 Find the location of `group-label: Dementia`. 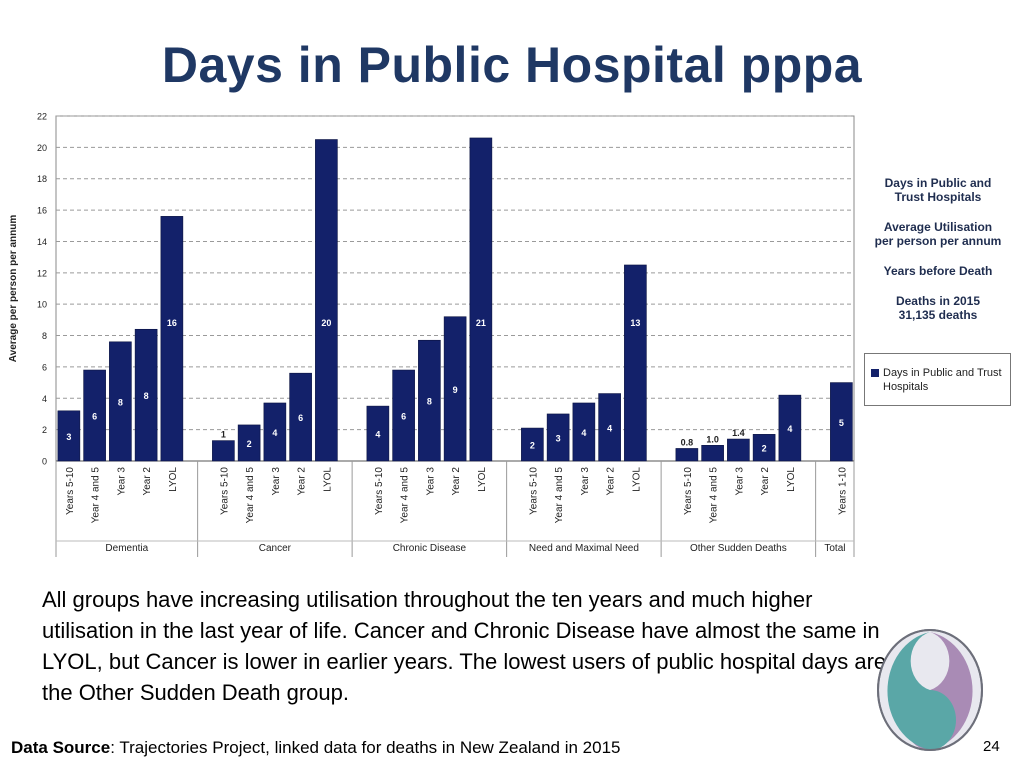

group-label: Dementia is located at coordinates (126, 548).